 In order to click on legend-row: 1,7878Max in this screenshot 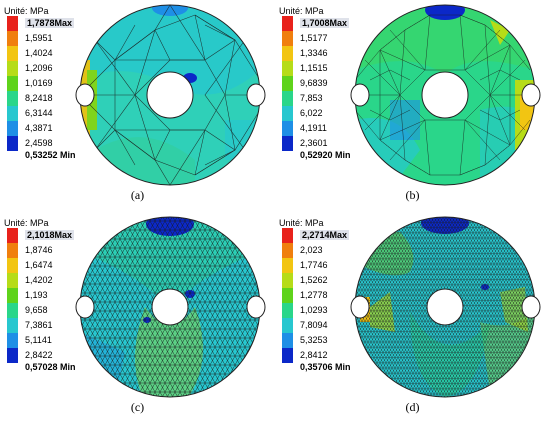, I will do `click(39, 23)`.